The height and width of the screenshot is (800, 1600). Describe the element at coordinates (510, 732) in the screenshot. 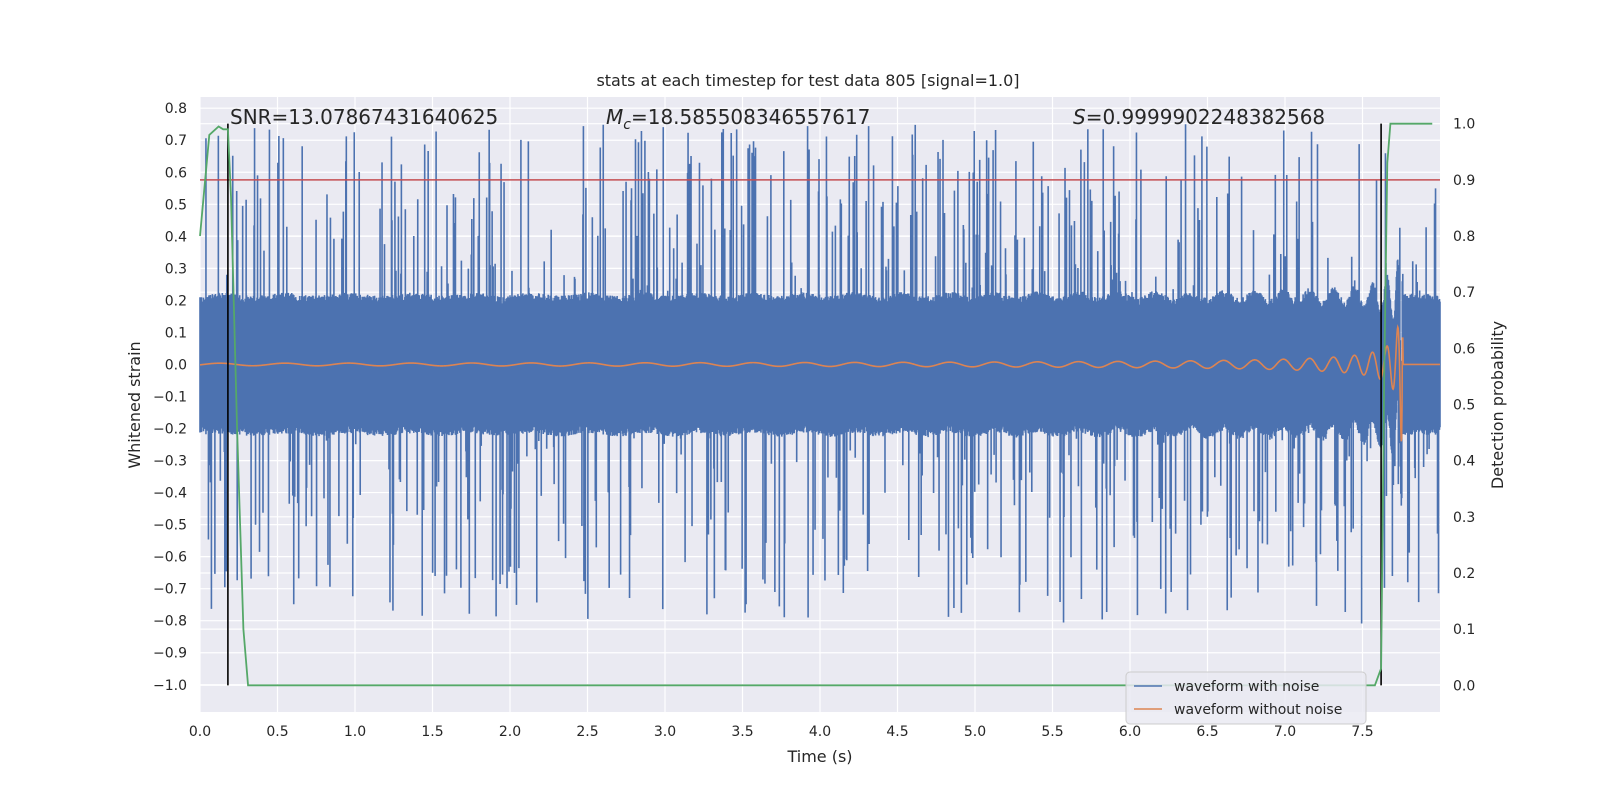

I see `x-tick-label: 2.0` at that location.